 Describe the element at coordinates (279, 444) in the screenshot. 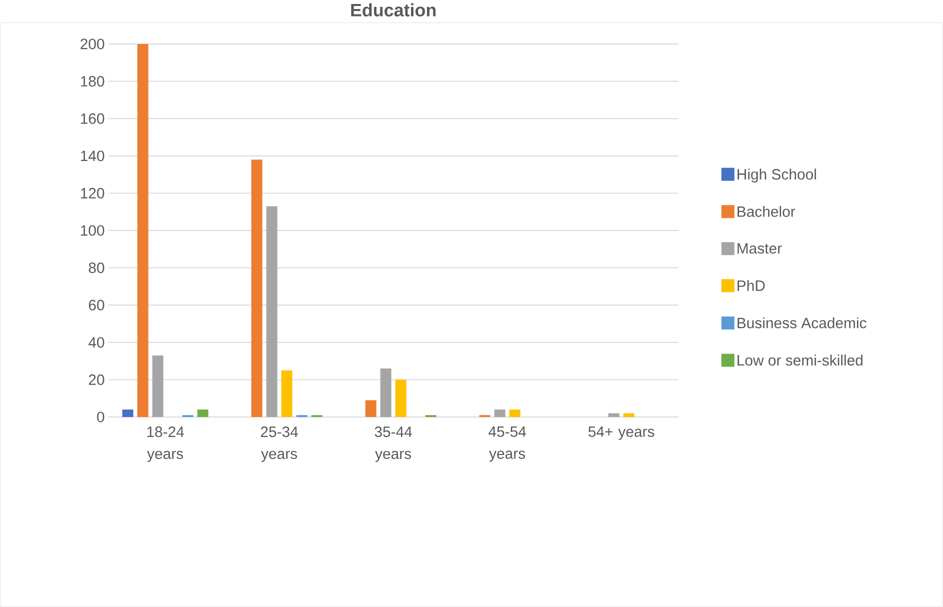

I see `x-tick-label: 25-34 years` at that location.